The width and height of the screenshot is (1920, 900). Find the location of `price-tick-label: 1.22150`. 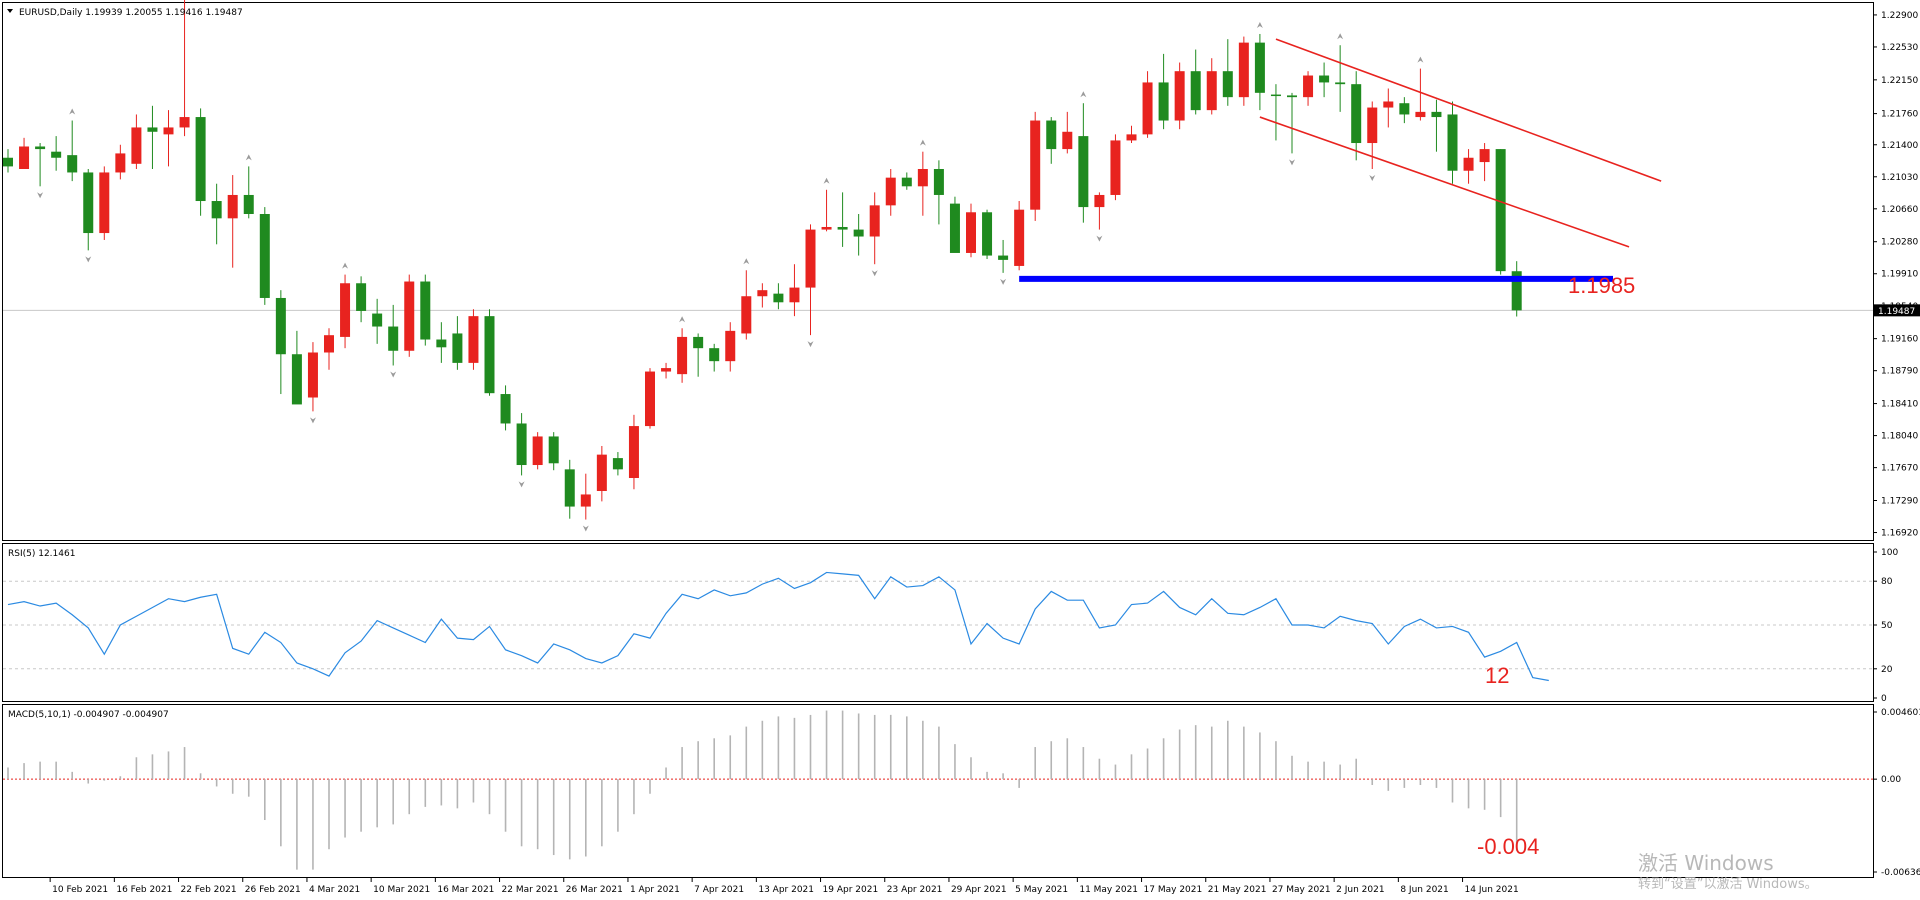

price-tick-label: 1.22150 is located at coordinates (1899, 81).